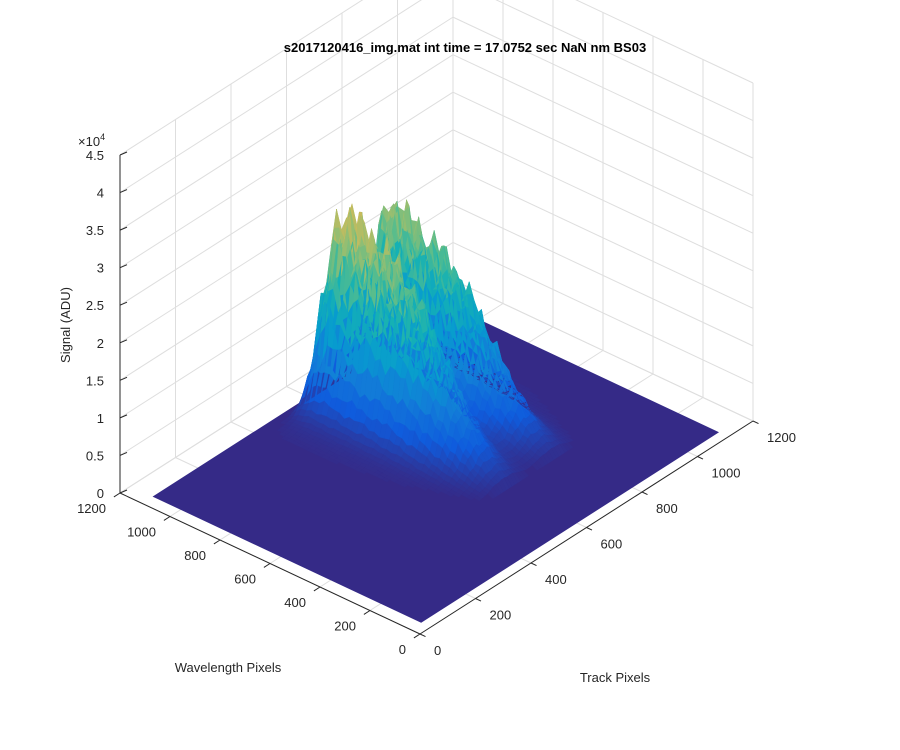 The width and height of the screenshot is (900, 750). Describe the element at coordinates (95, 380) in the screenshot. I see `z-tick-label: 1.5` at that location.